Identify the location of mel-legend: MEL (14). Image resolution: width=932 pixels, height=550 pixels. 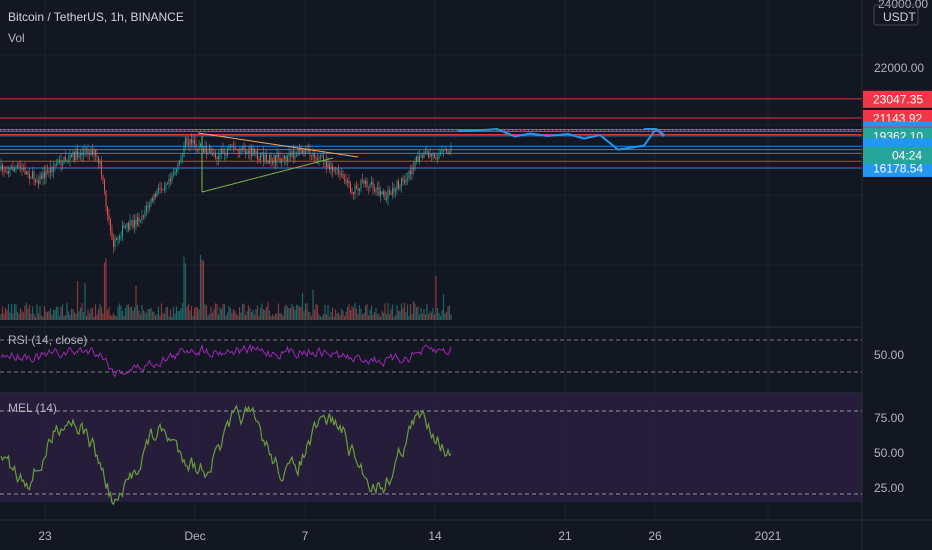
(32, 408).